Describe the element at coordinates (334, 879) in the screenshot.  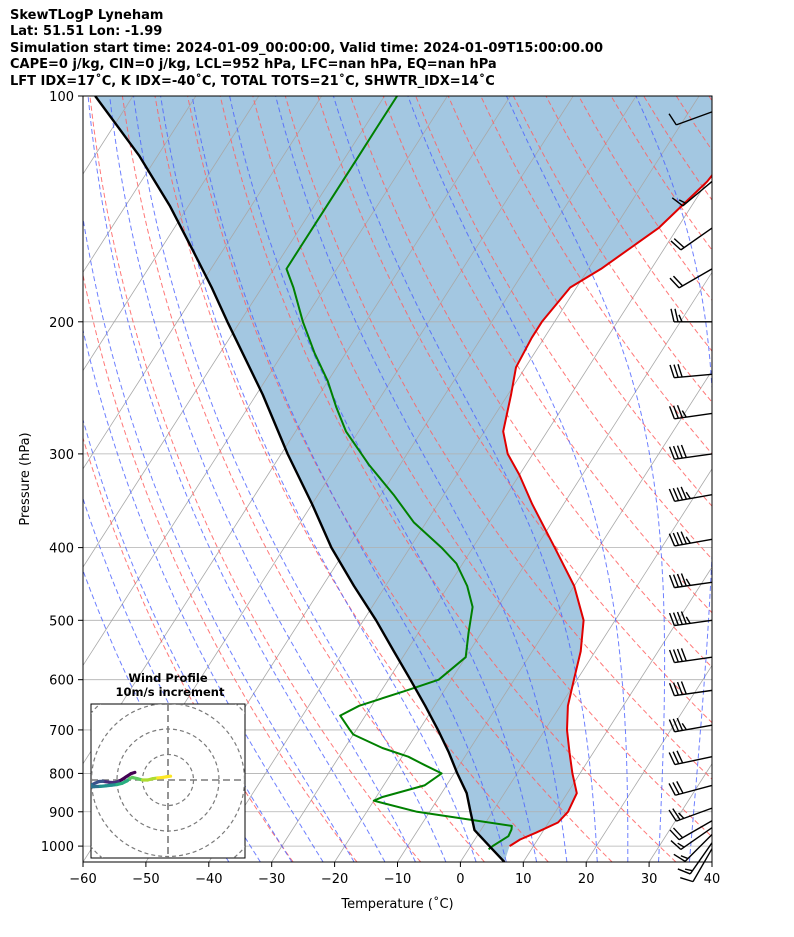
I see `x-tick-label: −20` at that location.